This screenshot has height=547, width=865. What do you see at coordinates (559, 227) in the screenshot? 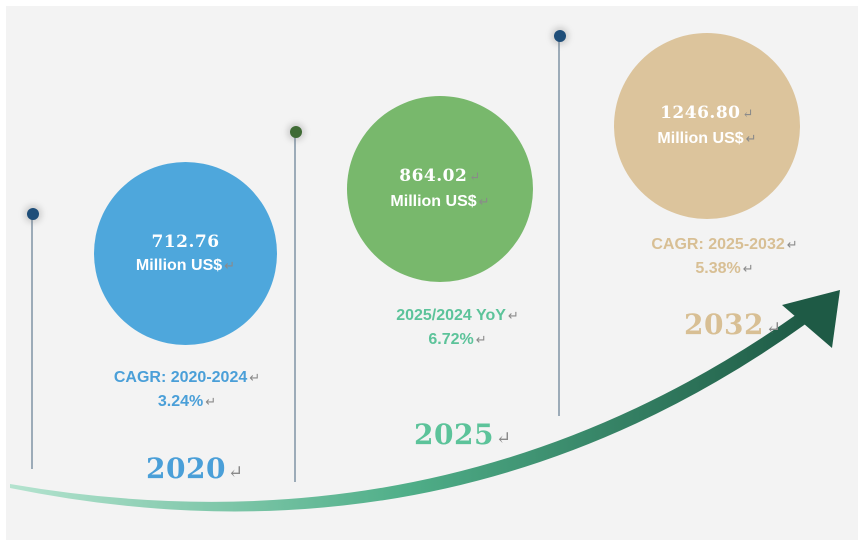
I see `pin-line-2032` at bounding box center [559, 227].